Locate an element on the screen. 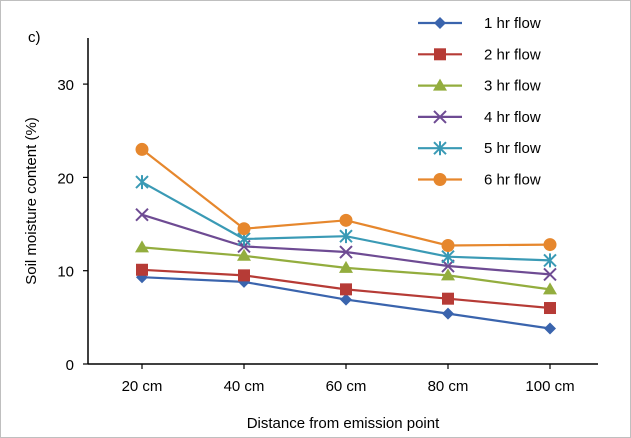  legend-label: 2 hr flow is located at coordinates (512, 54).